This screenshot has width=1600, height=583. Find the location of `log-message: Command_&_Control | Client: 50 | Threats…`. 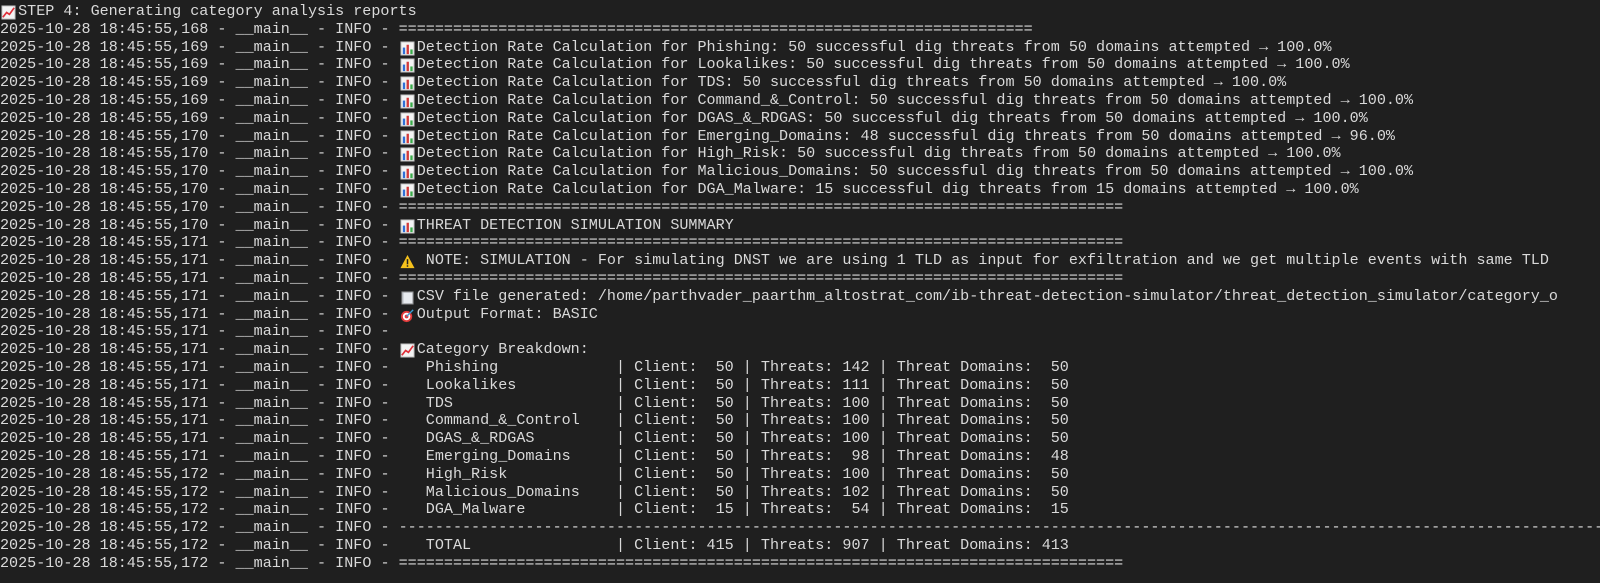

log-message: Command_&_Control | Client: 50 | Threats… is located at coordinates (733, 421).